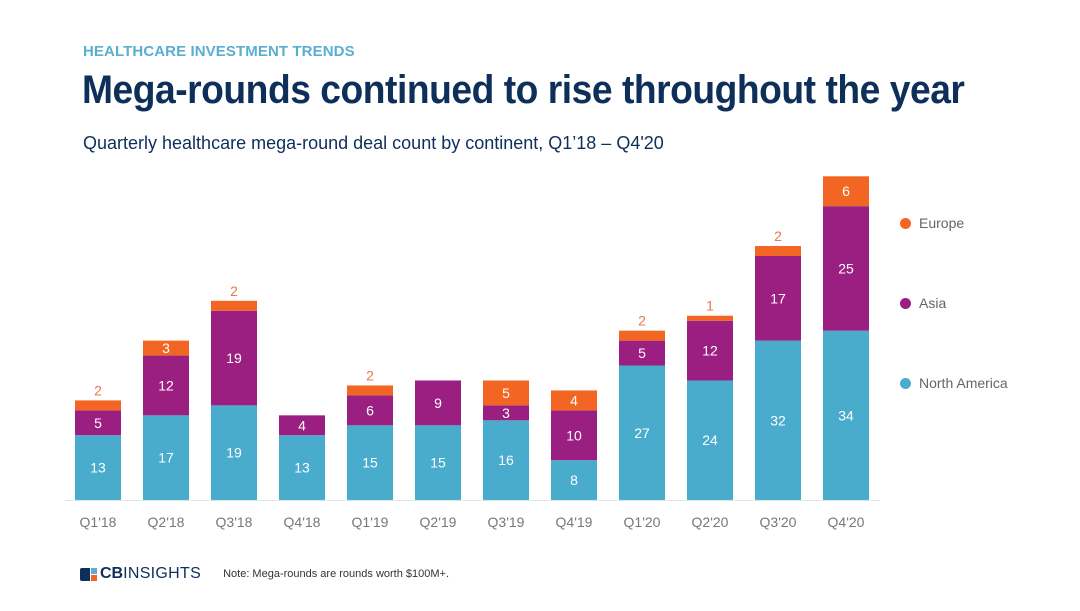  I want to click on data-label-europe: 6, so click(846, 191).